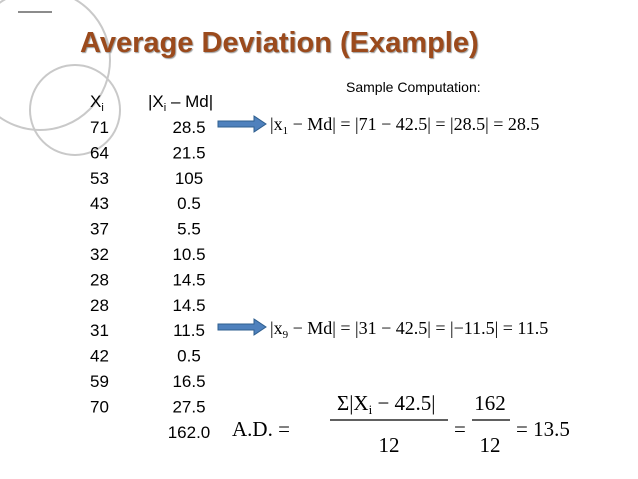  Describe the element at coordinates (188, 381) in the screenshot. I see `cell: 16.5` at that location.